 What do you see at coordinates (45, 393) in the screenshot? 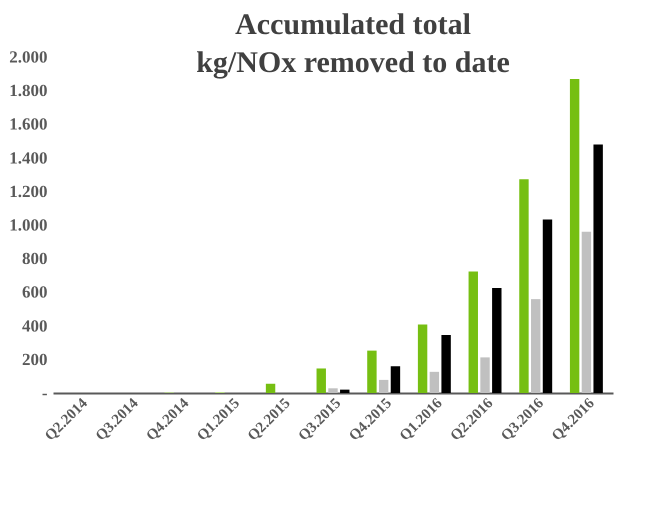
I see `y-tick-label: -` at bounding box center [45, 393].